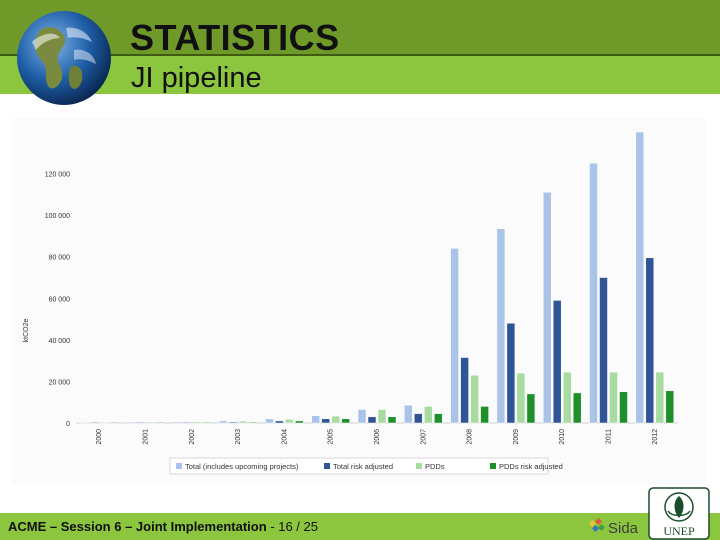 The image size is (720, 540). Describe the element at coordinates (201, 526) in the screenshot. I see `footer-topic: Joint Implementation` at that location.